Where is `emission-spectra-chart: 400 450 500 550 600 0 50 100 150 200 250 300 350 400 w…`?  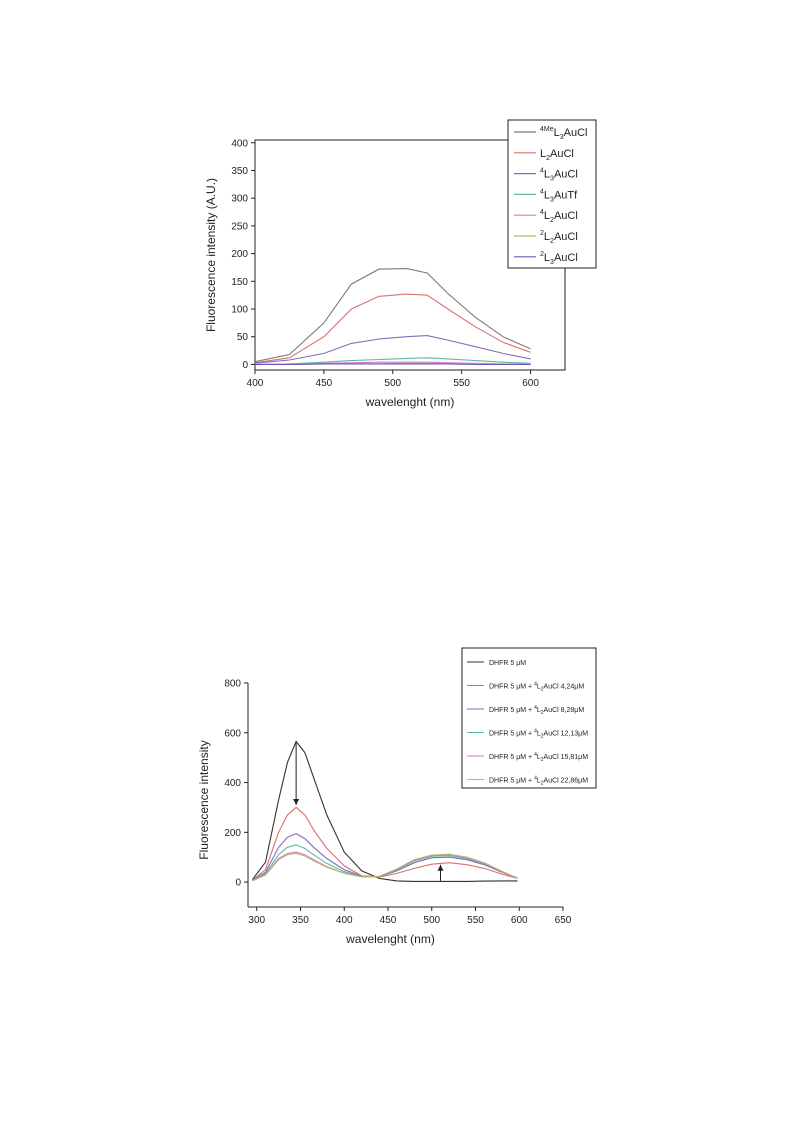 emission-spectra-chart: 400 450 500 550 600 0 50 100 150 200 250 300 350 400 w… is located at coordinates (400, 264).